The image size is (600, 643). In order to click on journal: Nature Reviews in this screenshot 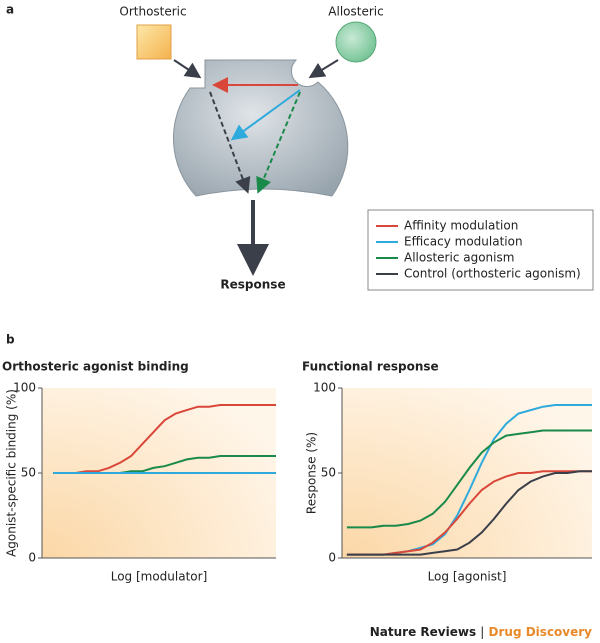, I will do `click(423, 632)`.